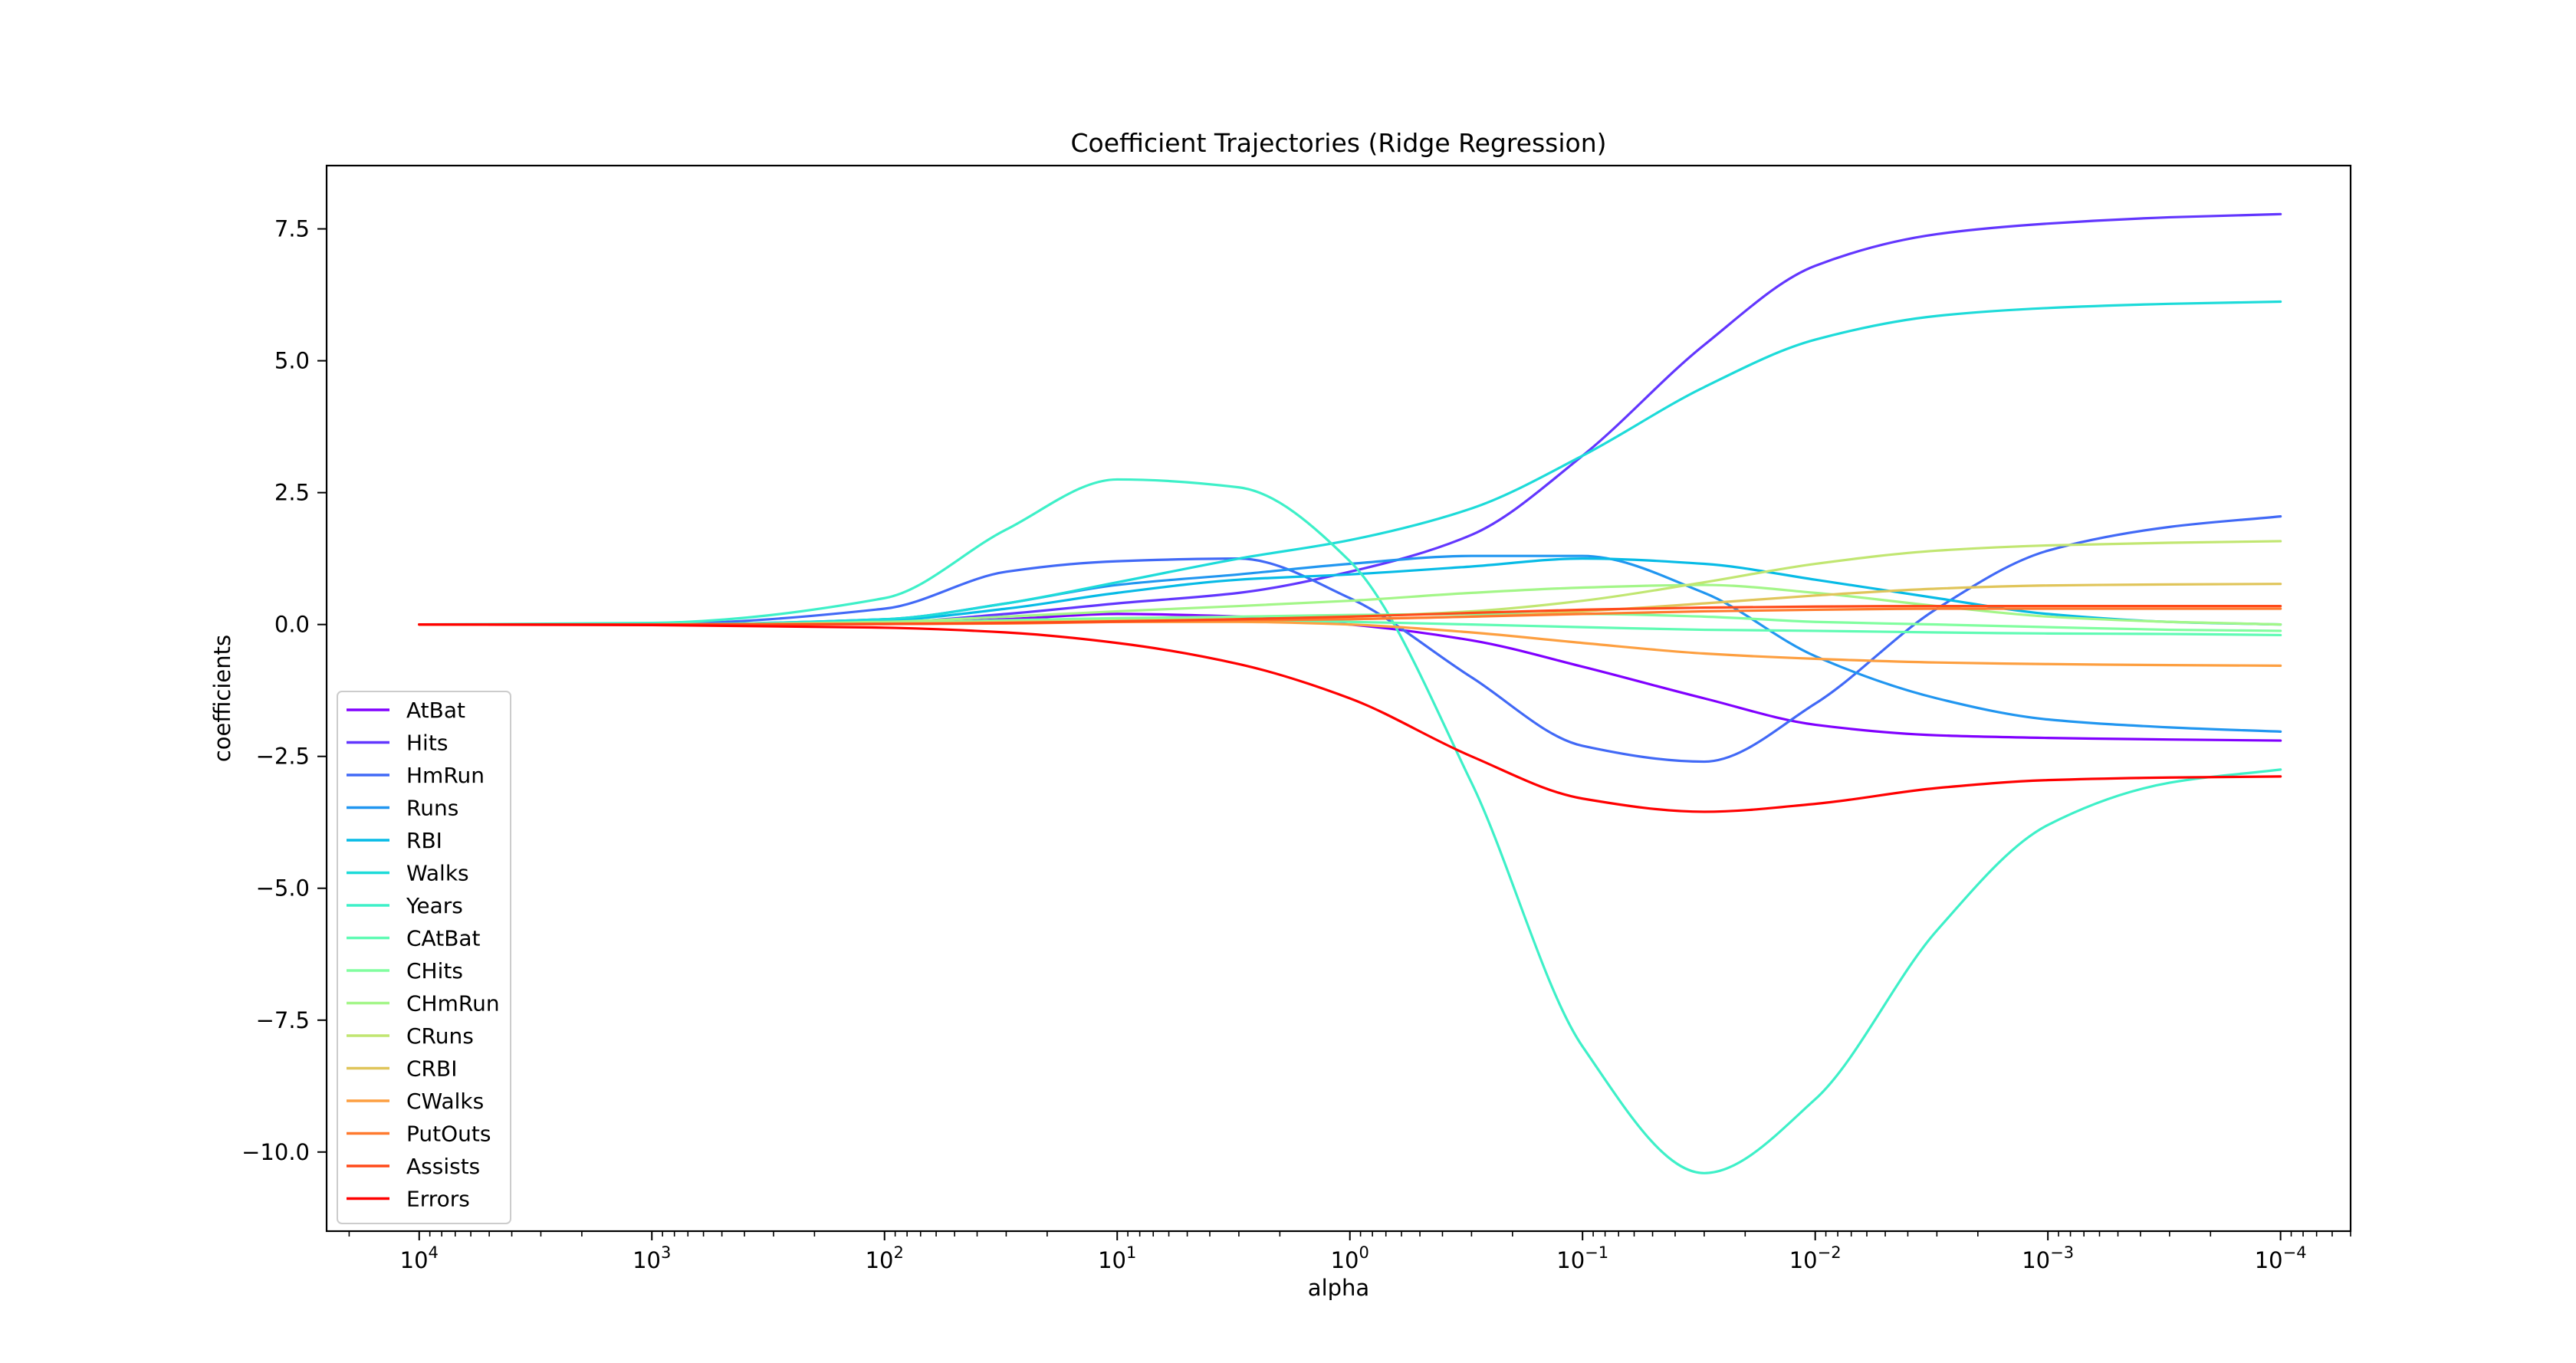  Describe the element at coordinates (445, 775) in the screenshot. I see `legend-label: HmRun` at that location.